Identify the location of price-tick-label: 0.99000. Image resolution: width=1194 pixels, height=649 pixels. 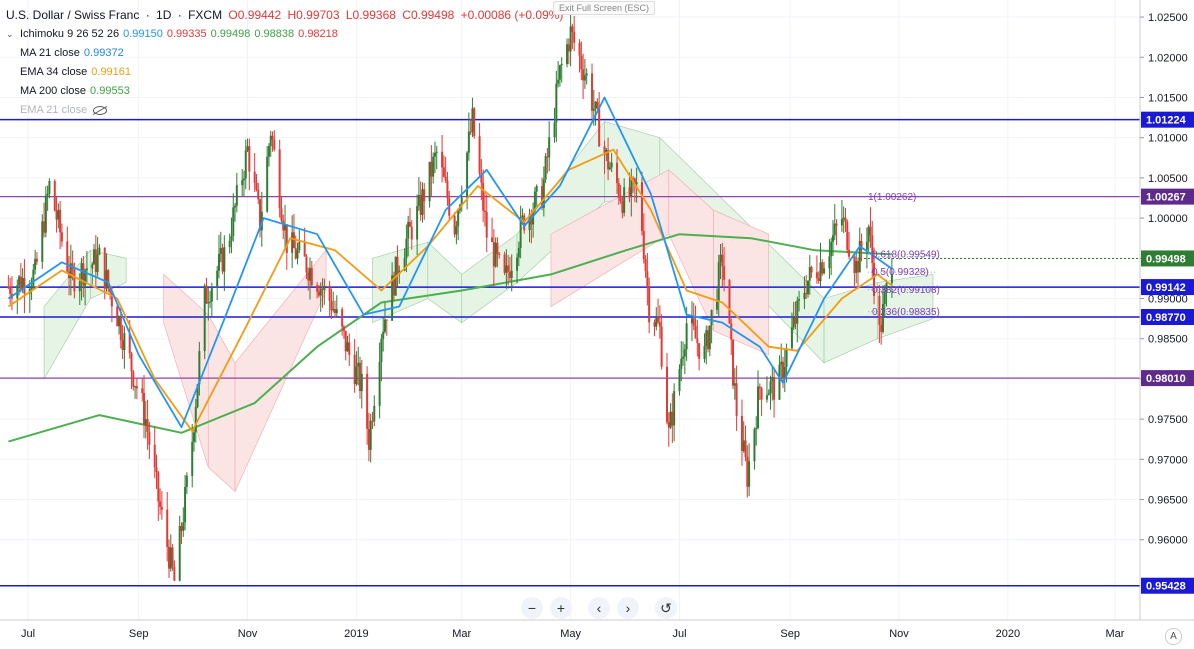
(1168, 300).